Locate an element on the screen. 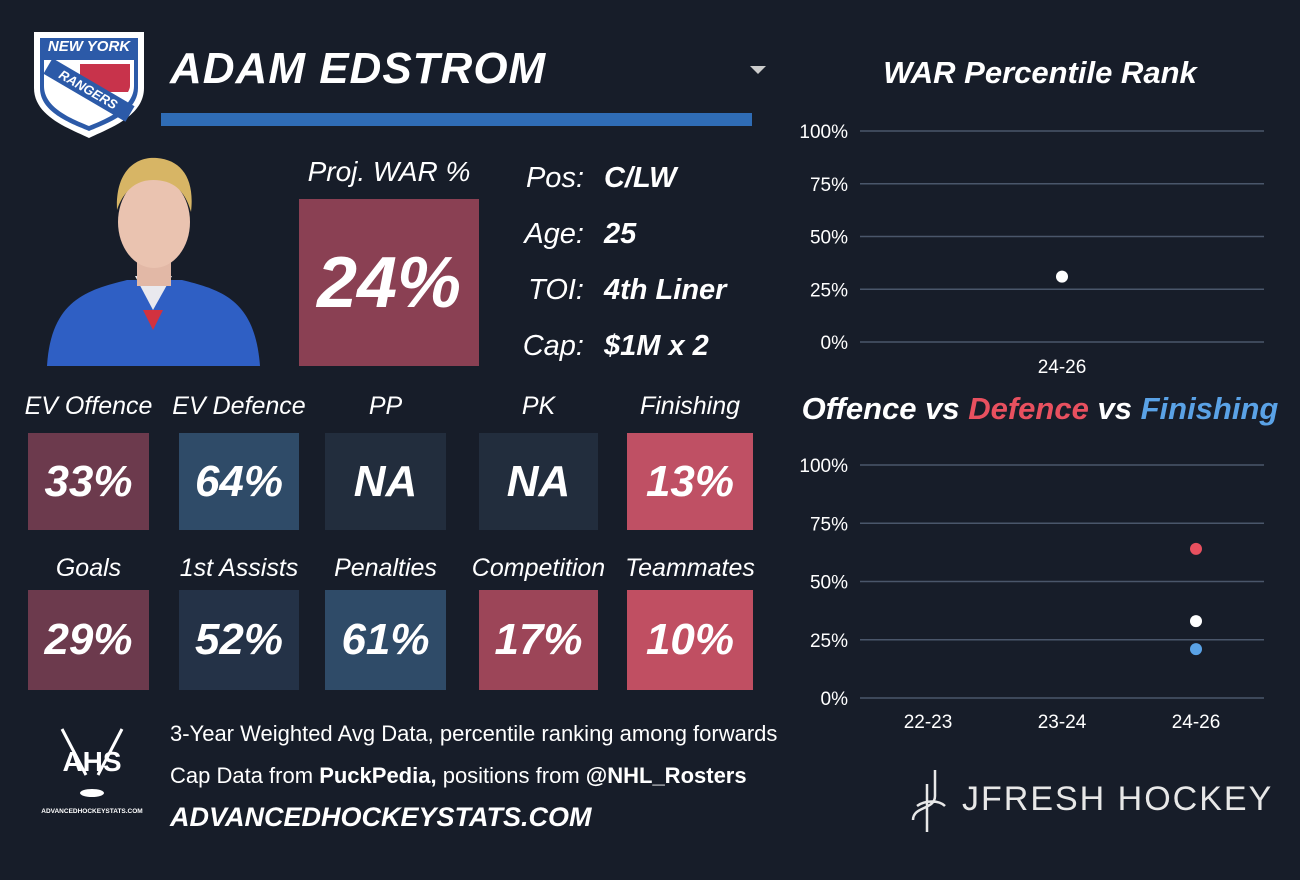 This screenshot has height=880, width=1300. tile-value: 10% is located at coordinates (690, 640).